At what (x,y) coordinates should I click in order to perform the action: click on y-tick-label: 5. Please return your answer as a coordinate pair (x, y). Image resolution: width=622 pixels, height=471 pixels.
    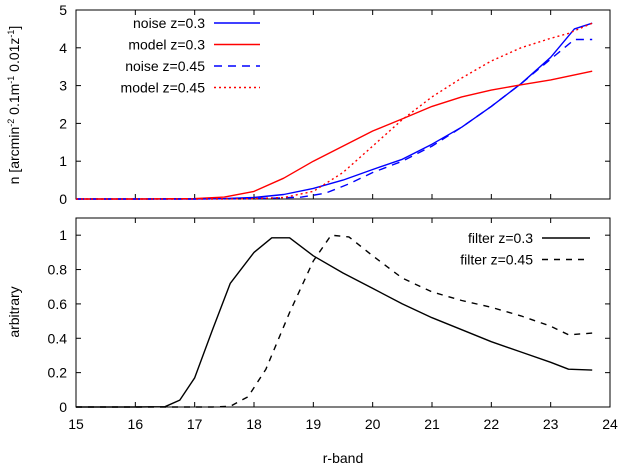
    Looking at the image, I should click on (63, 10).